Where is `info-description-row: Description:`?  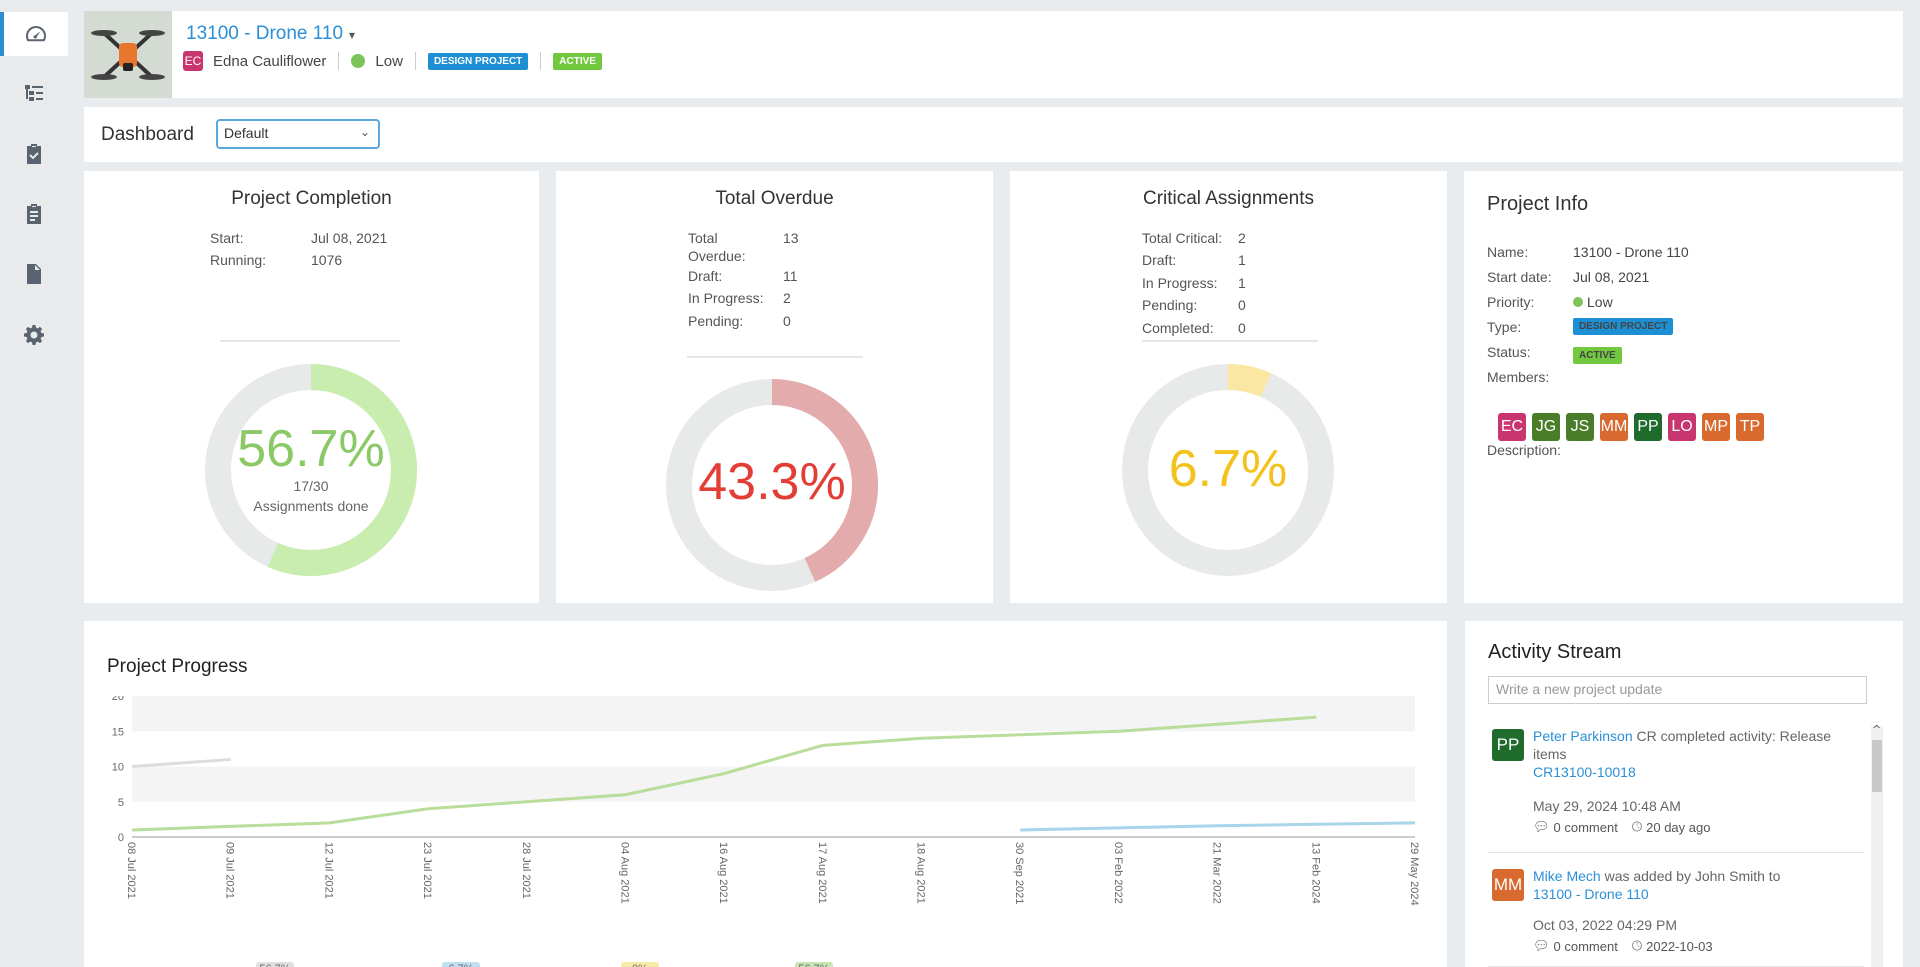
info-description-row: Description: is located at coordinates (1524, 452).